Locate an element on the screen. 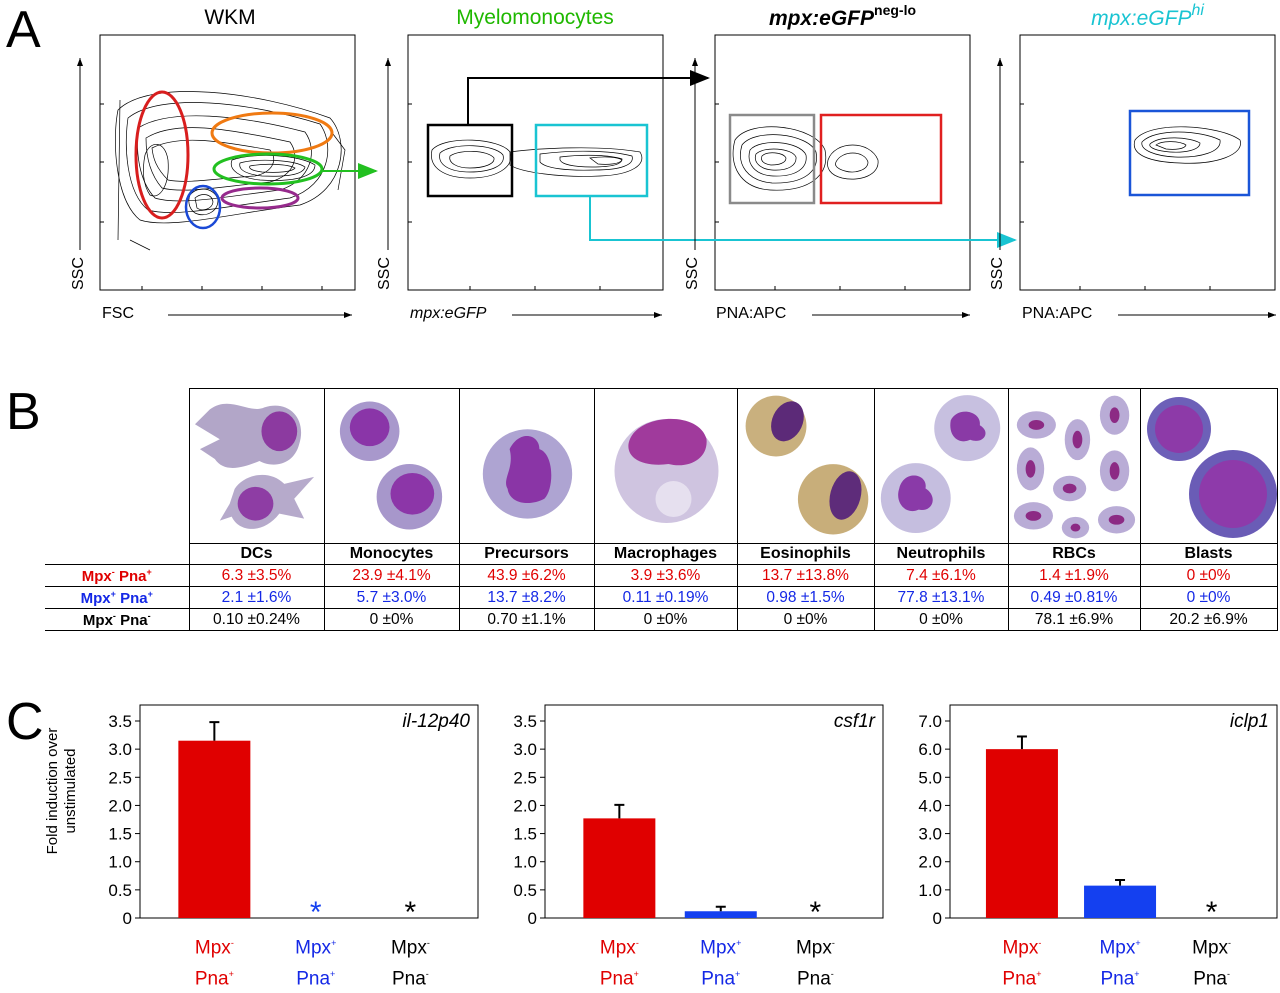 The height and width of the screenshot is (993, 1280). col-header-monocytes: Monocytes is located at coordinates (391, 554).